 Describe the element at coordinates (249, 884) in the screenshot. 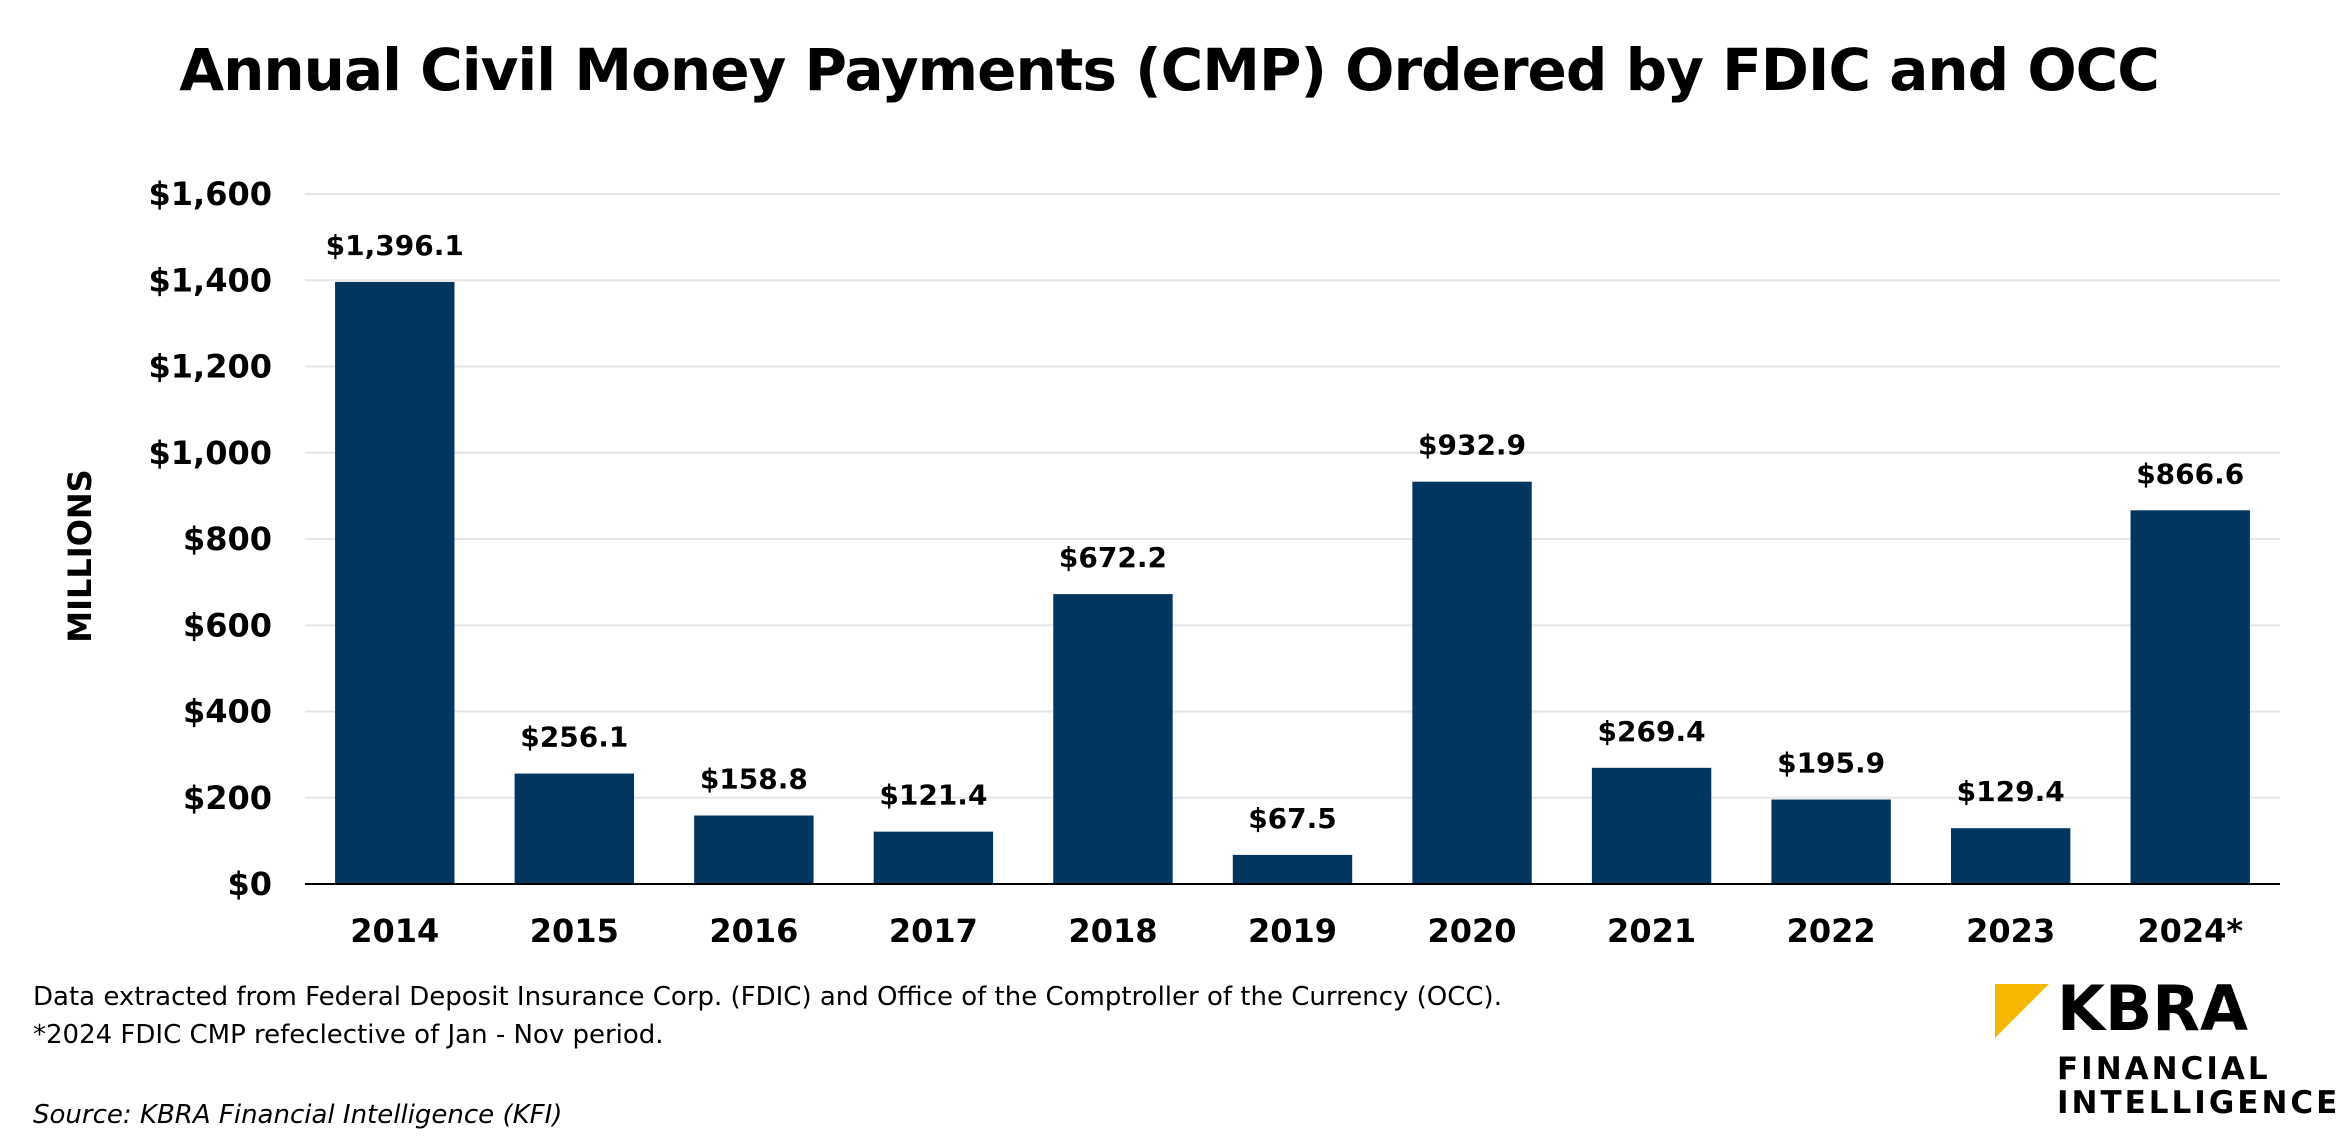

I see `y-tick-label: $0` at that location.